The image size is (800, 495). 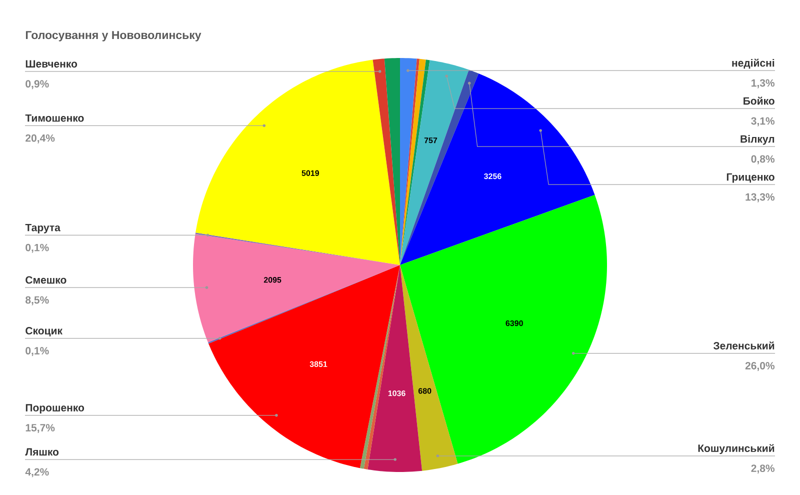 I want to click on data-label: 20,4%, so click(x=40, y=139).